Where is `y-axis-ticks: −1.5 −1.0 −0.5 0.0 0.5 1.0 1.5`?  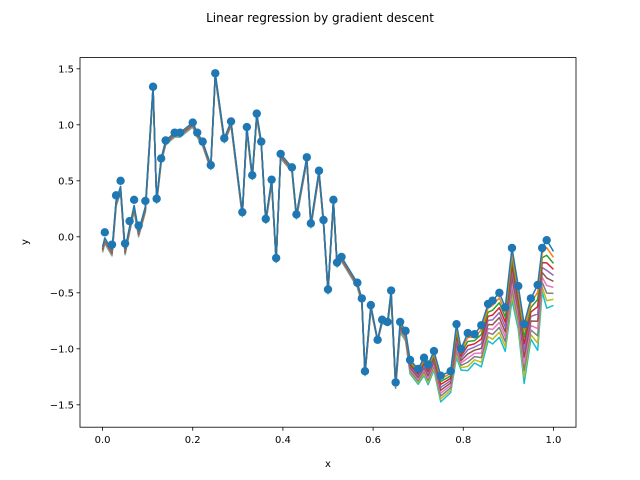
y-axis-ticks: −1.5 −1.0 −0.5 0.0 0.5 1.0 1.5 is located at coordinates (65, 237).